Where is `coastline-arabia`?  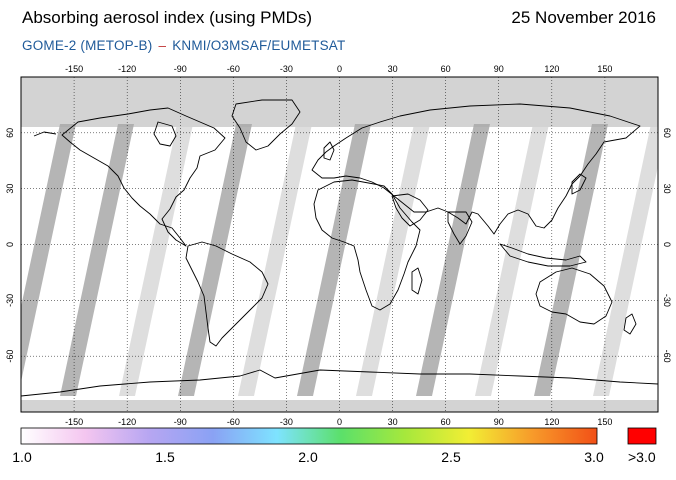 coastline-arabia is located at coordinates (410, 210).